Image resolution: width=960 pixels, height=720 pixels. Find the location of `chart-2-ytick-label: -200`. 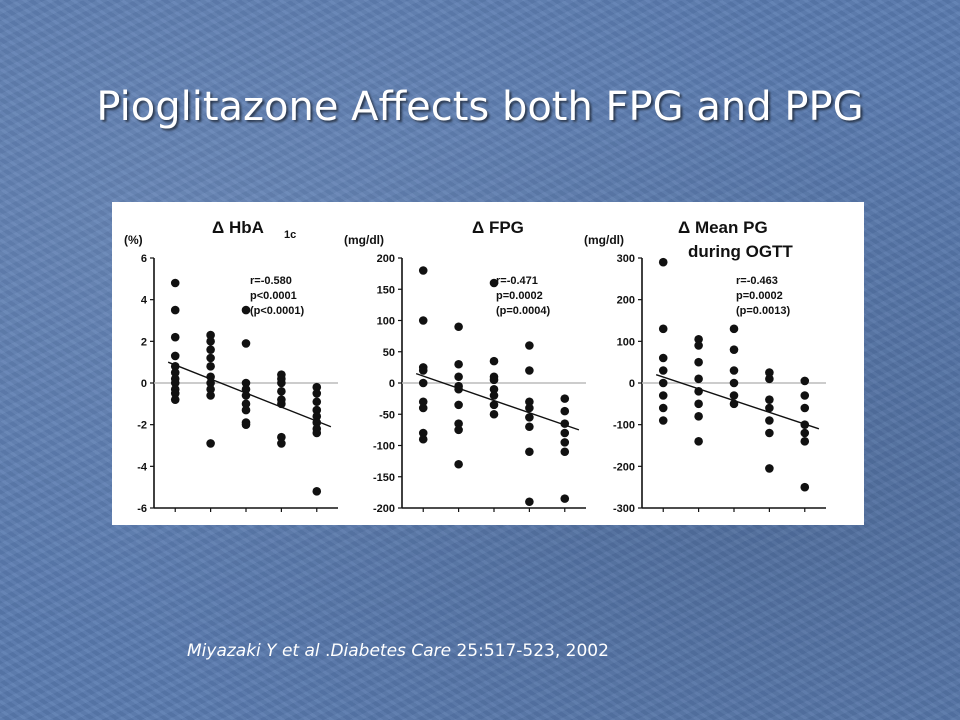

chart-2-ytick-label: -200 is located at coordinates (384, 509).